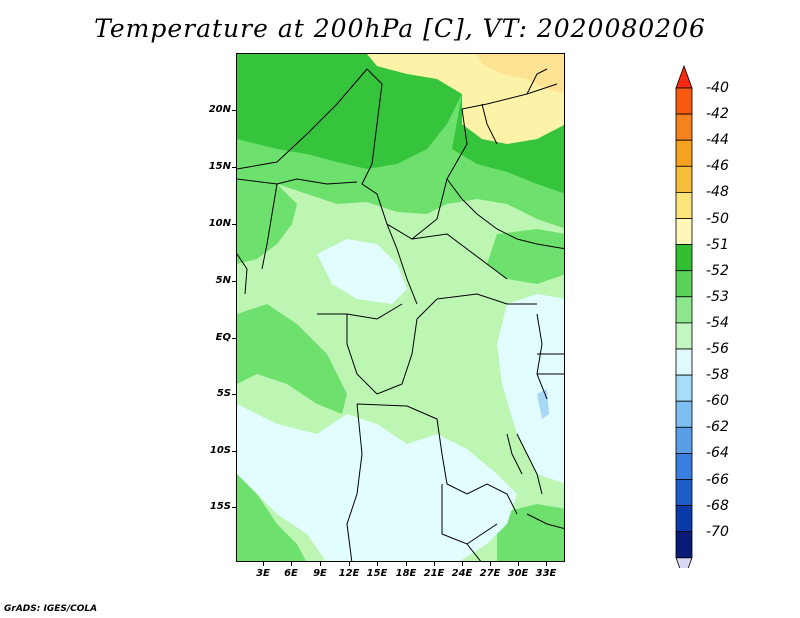 Image resolution: width=800 pixels, height=618 pixels. What do you see at coordinates (292, 359) in the screenshot?
I see `region-mid-green-coast` at bounding box center [292, 359].